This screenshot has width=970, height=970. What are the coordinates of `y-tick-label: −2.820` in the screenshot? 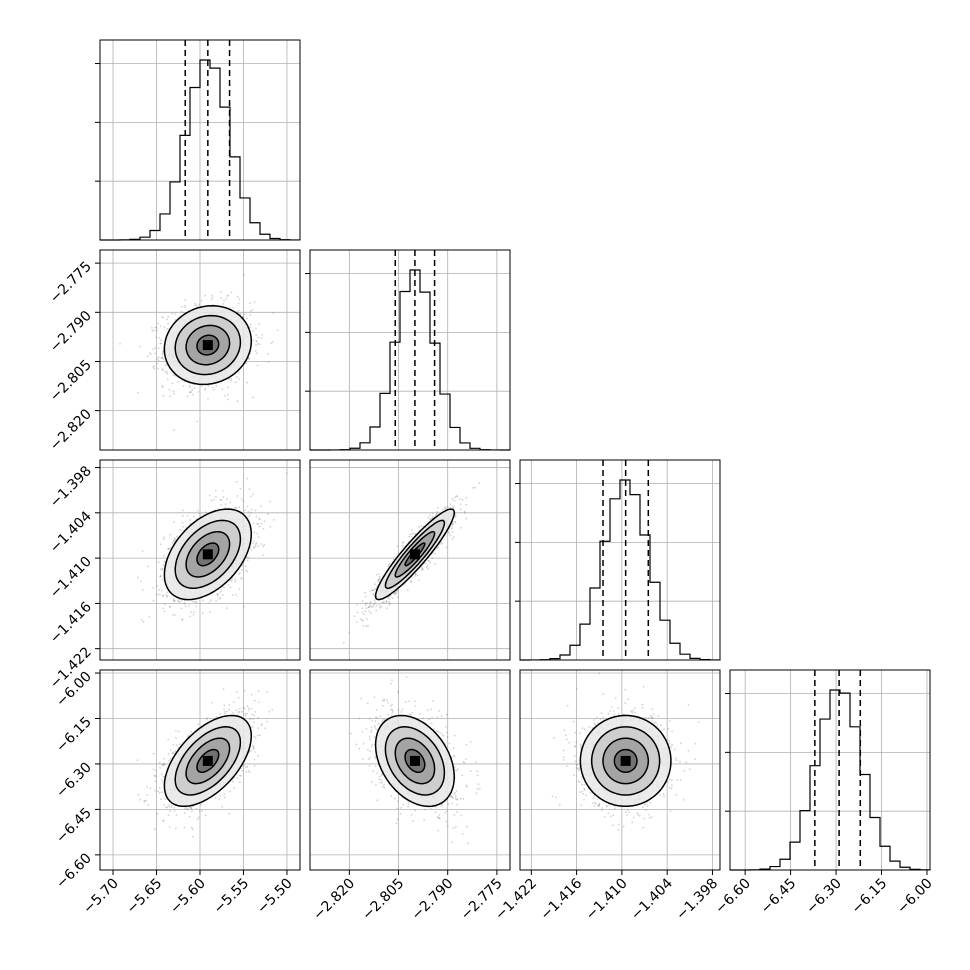 It's located at (71, 430).